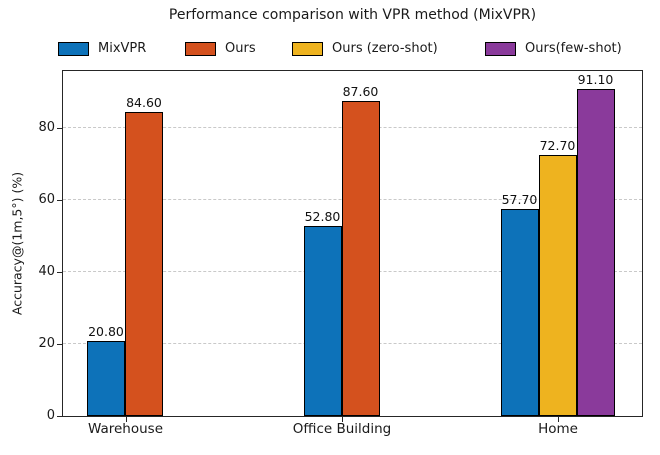 The image size is (660, 455). Describe the element at coordinates (240, 48) in the screenshot. I see `legend-label: Ours` at that location.